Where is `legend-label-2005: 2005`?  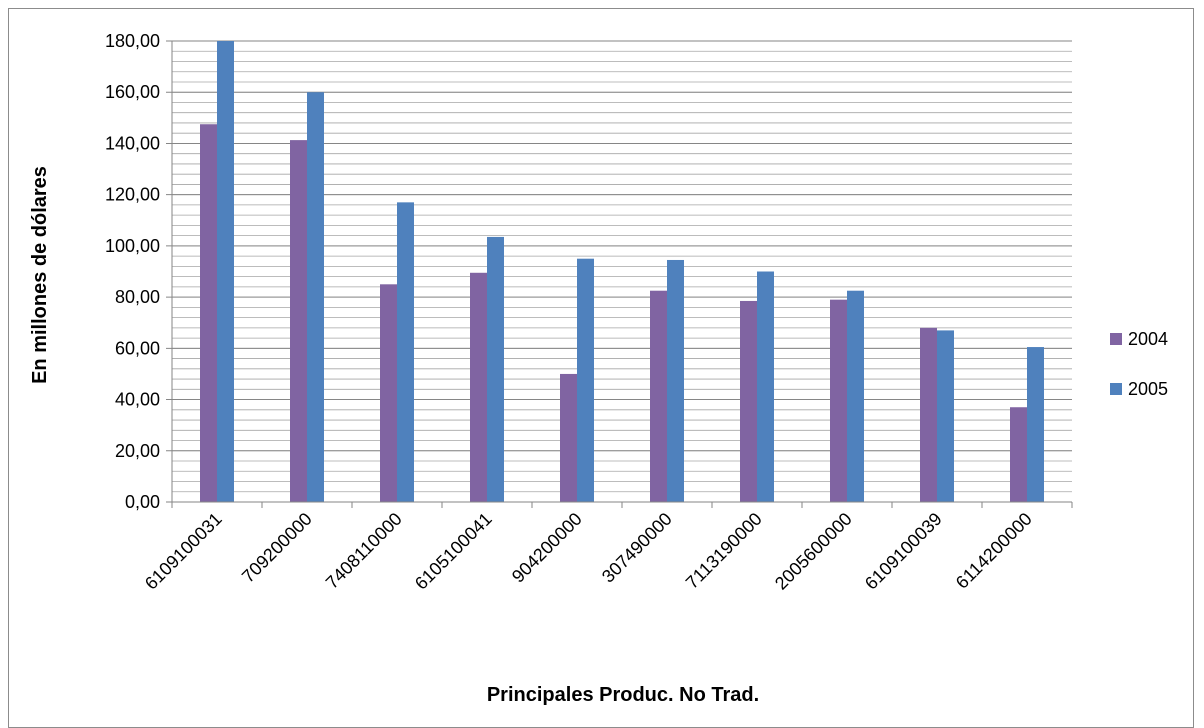 legend-label-2005: 2005 is located at coordinates (1148, 389).